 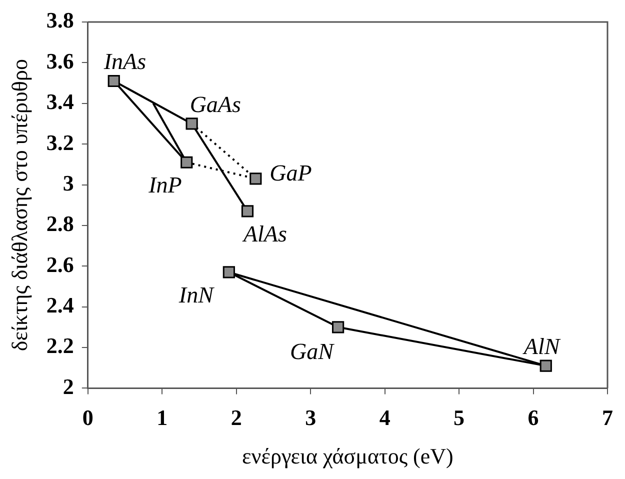 I want to click on y-tick-label: 3.8, so click(x=60, y=20).